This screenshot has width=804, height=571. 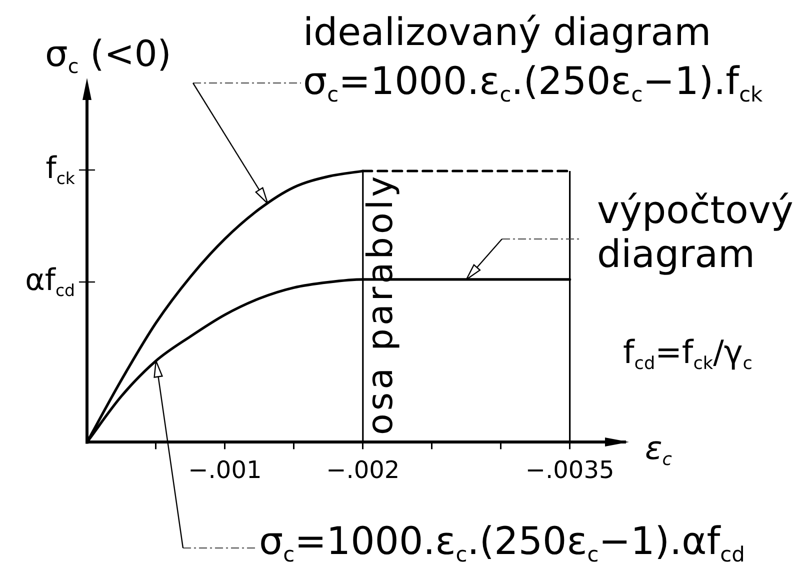 What do you see at coordinates (507, 32) in the screenshot?
I see `text: idealizovaný diagram` at bounding box center [507, 32].